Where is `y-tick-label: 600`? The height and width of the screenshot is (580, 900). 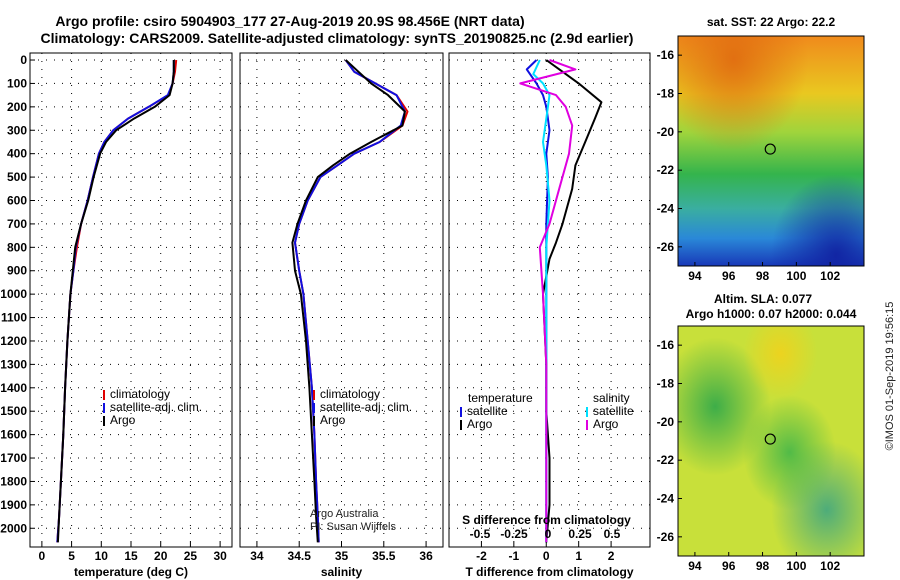
y-tick-label: 600 is located at coordinates (17, 200).